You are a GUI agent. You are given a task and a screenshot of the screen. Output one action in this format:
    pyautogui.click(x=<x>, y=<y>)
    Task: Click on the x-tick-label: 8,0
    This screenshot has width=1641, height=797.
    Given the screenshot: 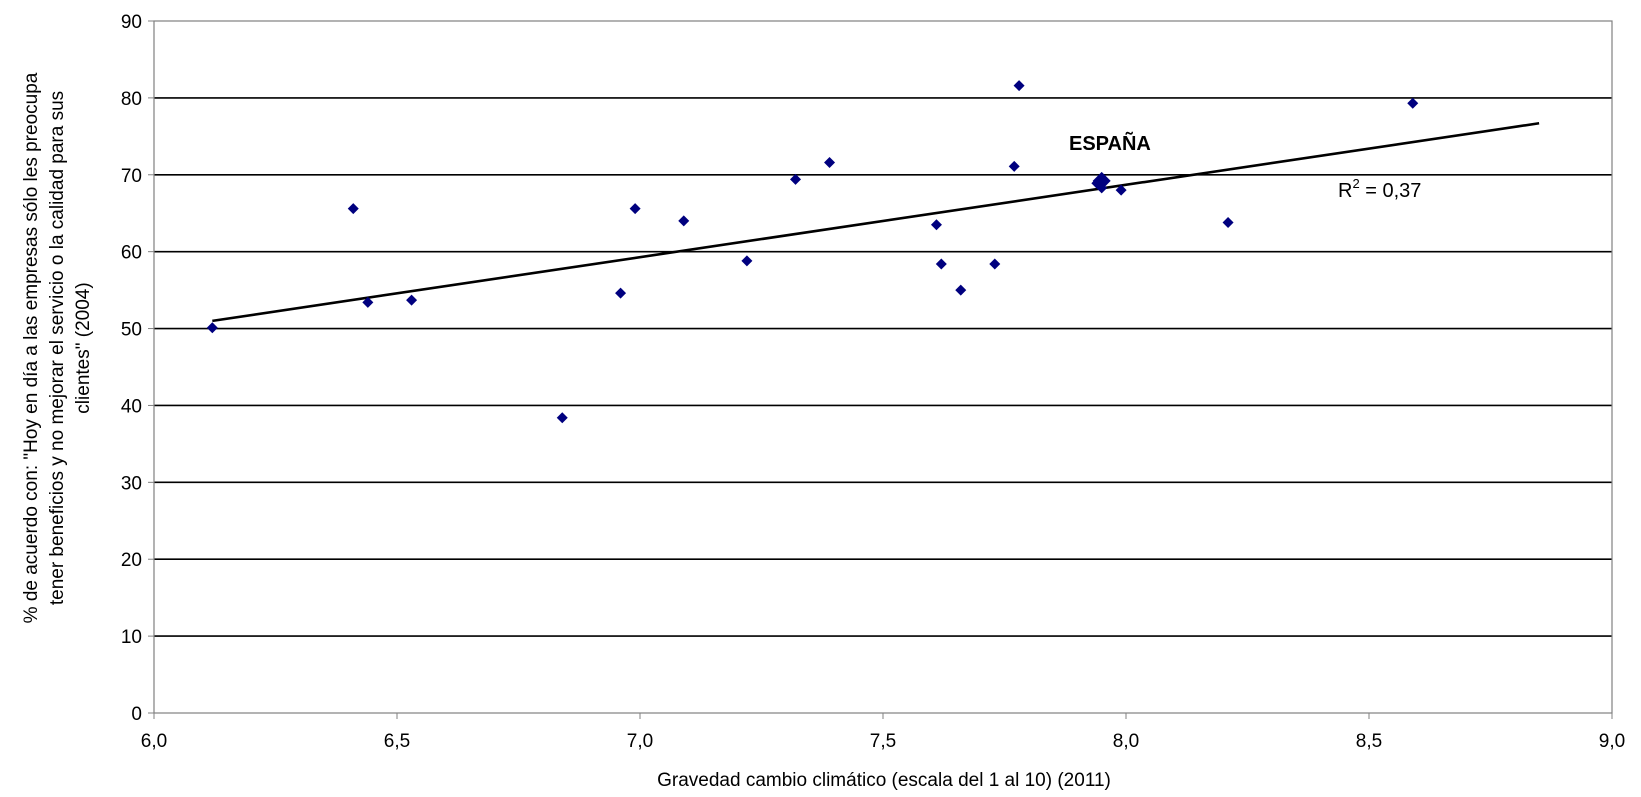 What is the action you would take?
    pyautogui.click(x=1126, y=741)
    